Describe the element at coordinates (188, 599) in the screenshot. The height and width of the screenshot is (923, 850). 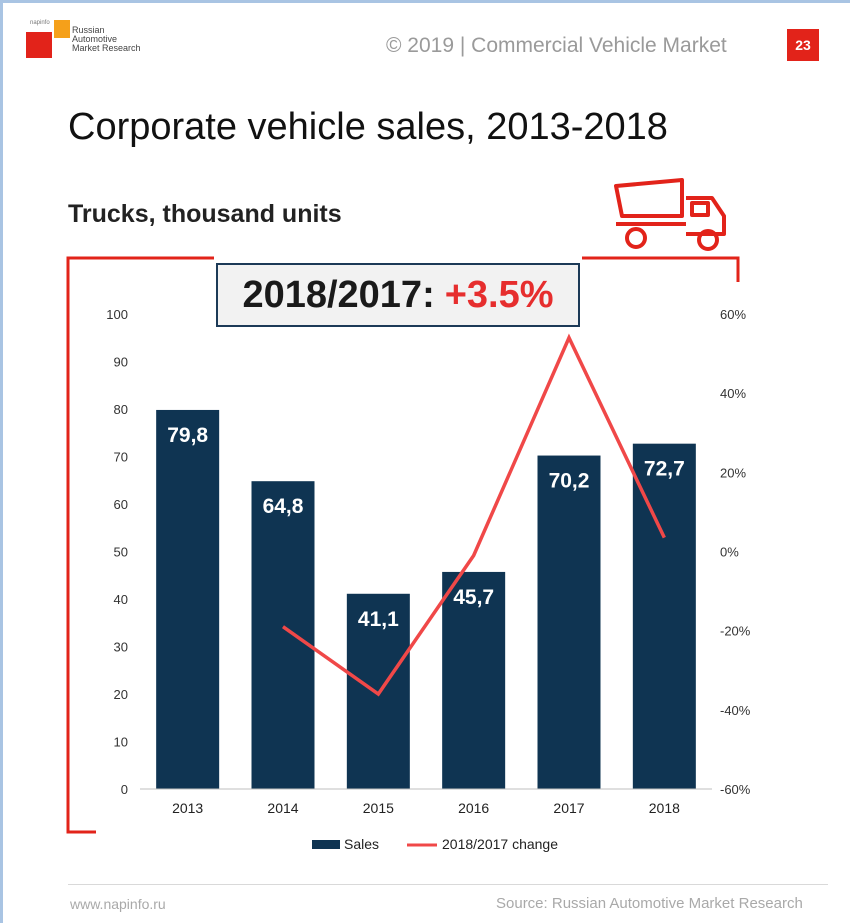
I see `bar-2013` at that location.